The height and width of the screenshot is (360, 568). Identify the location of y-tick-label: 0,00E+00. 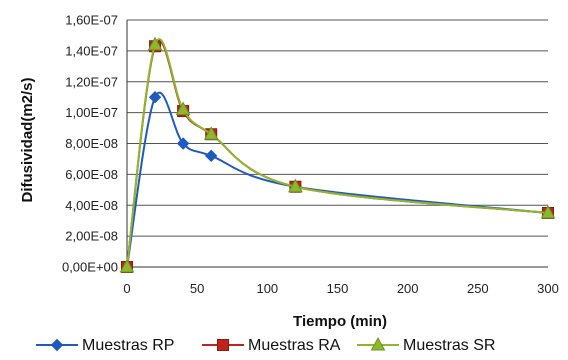
(90, 267).